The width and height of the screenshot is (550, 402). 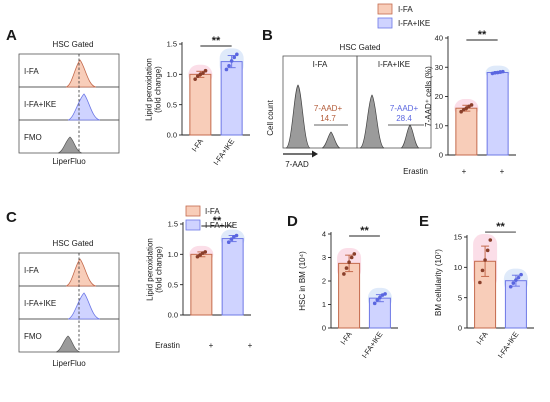 What do you see at coordinates (224, 152) in the screenshot?
I see `x-category-label-a: I-FA+IKE` at bounding box center [224, 152].